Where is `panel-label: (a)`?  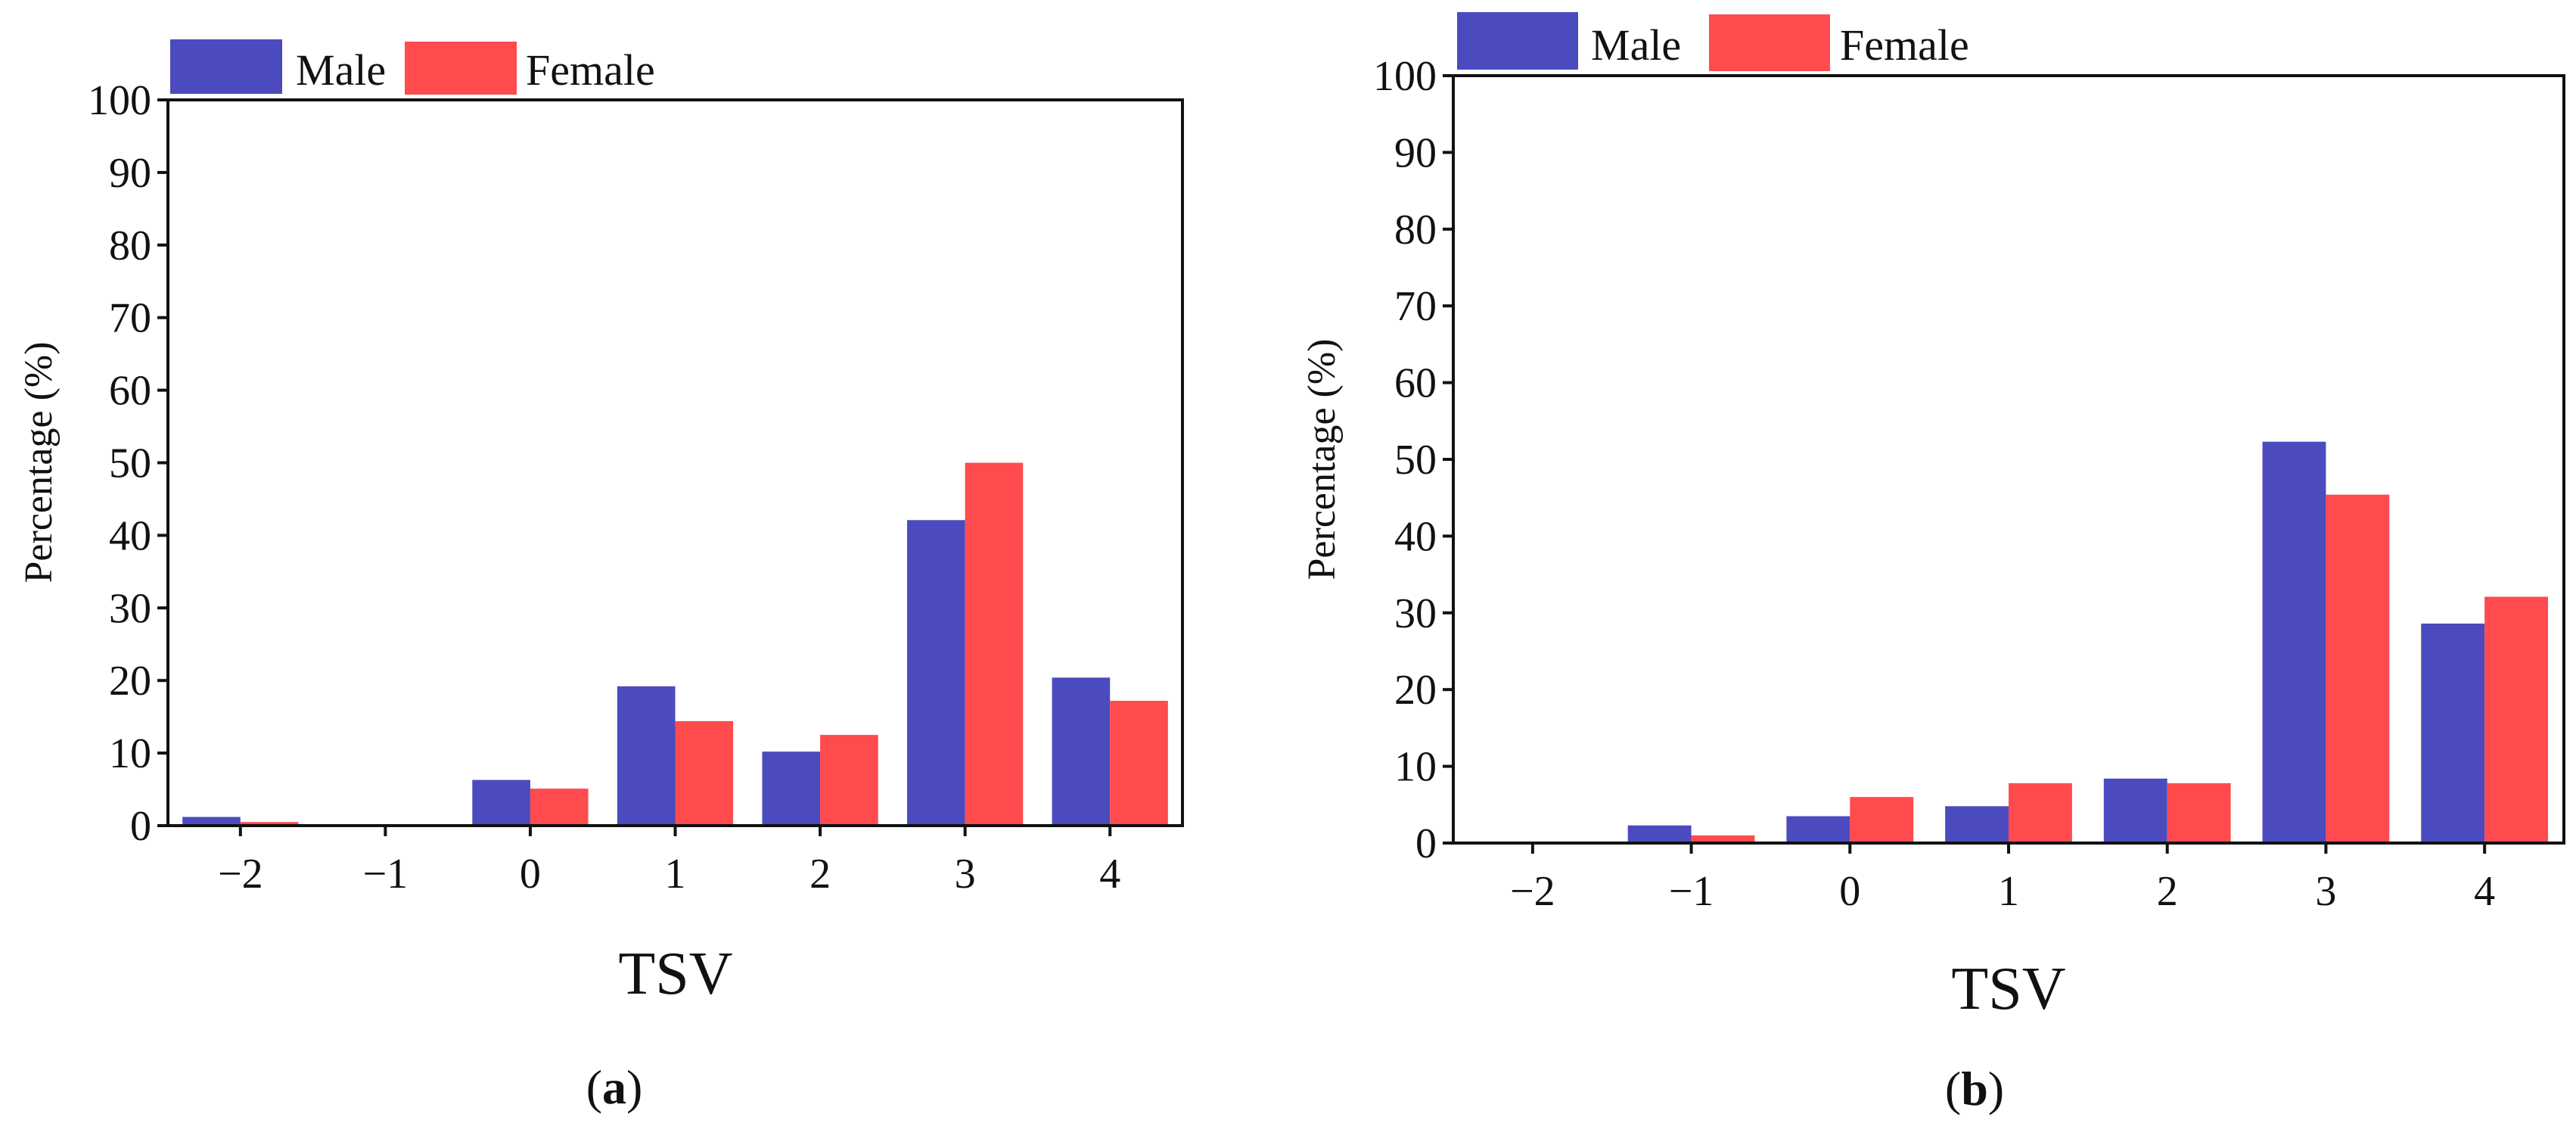 panel-label: (a) is located at coordinates (614, 1087).